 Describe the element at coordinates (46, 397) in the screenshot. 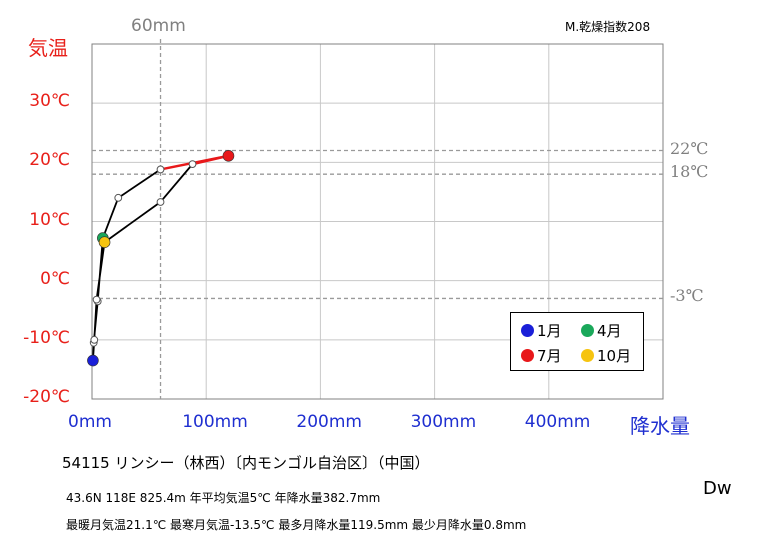

I see `y-tick-label: -20℃` at that location.